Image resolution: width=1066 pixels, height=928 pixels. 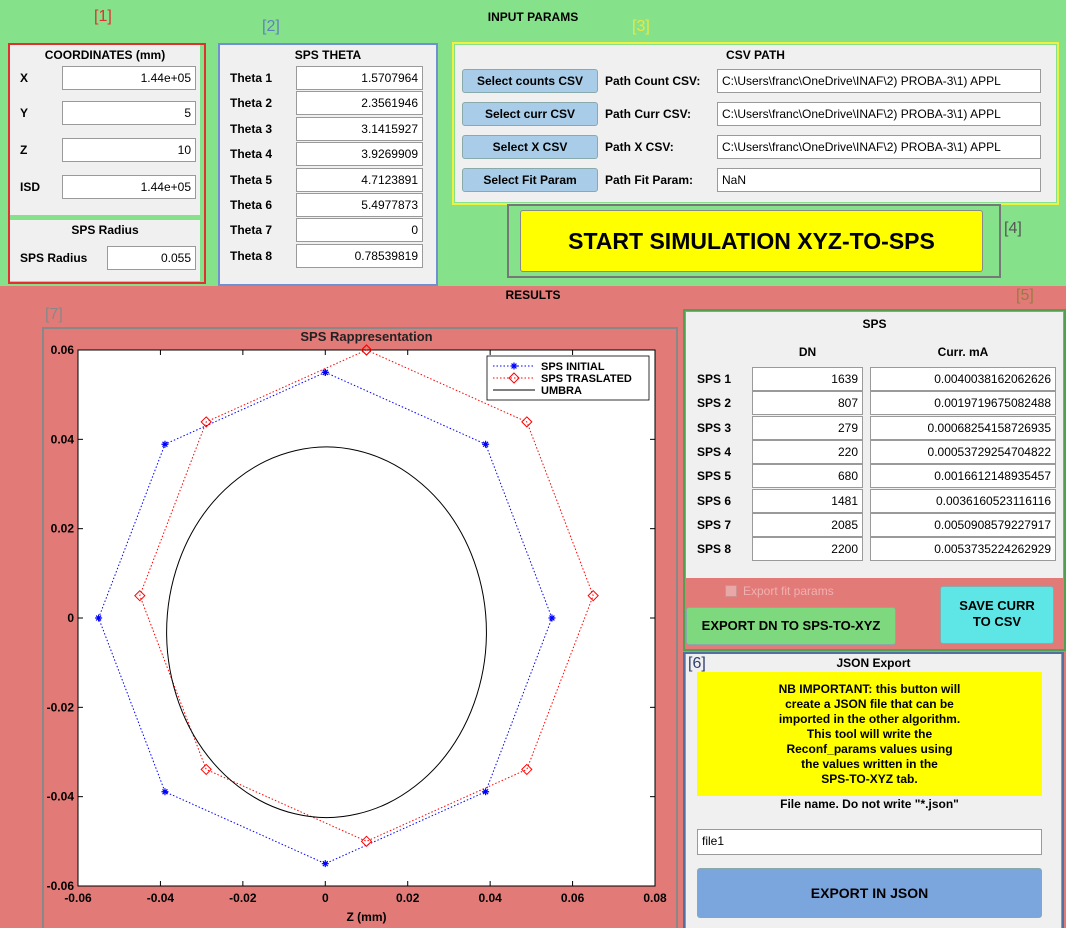 What do you see at coordinates (963, 352) in the screenshot?
I see `column-header: Curr. mA` at bounding box center [963, 352].